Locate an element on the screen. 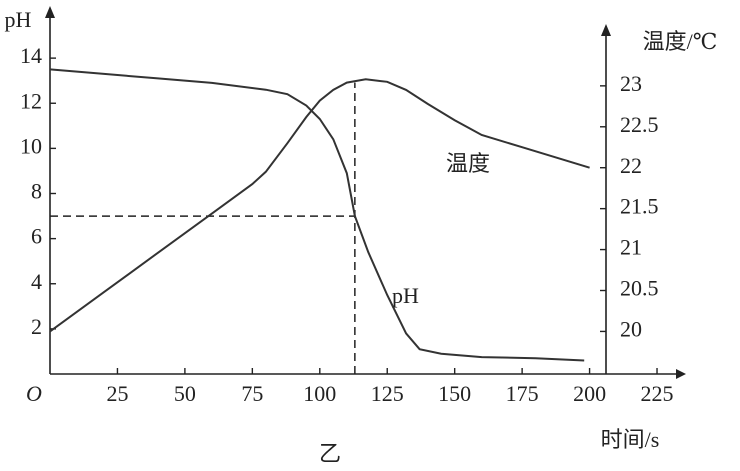 Image resolution: width=740 pixels, height=471 pixels. y-tick-label: 2 is located at coordinates (36, 326).